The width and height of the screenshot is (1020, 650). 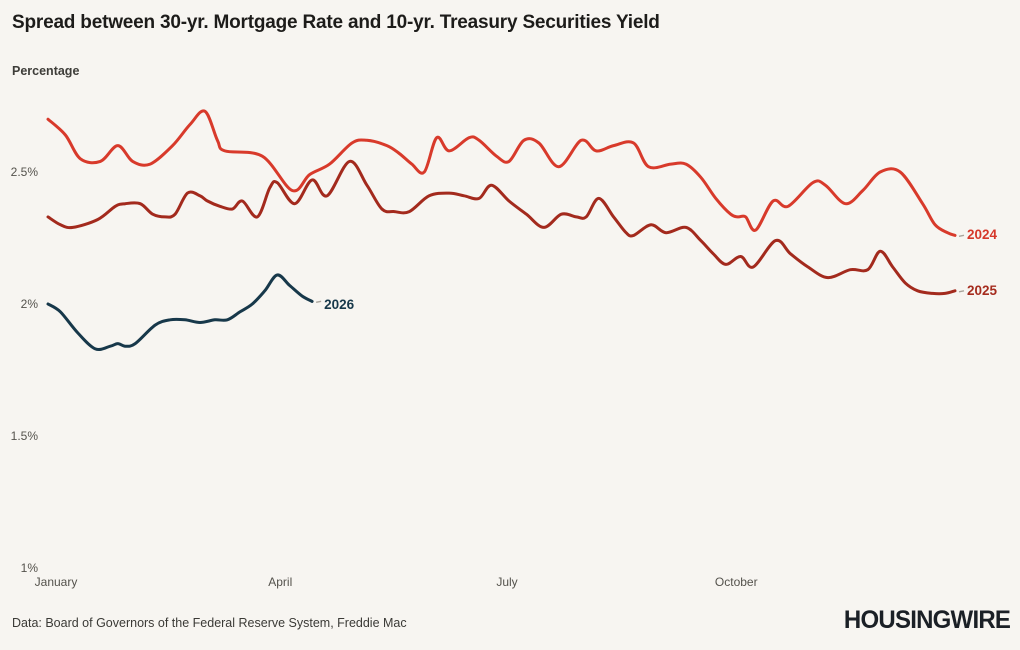 I want to click on x-tick-label-october: October, so click(x=736, y=582).